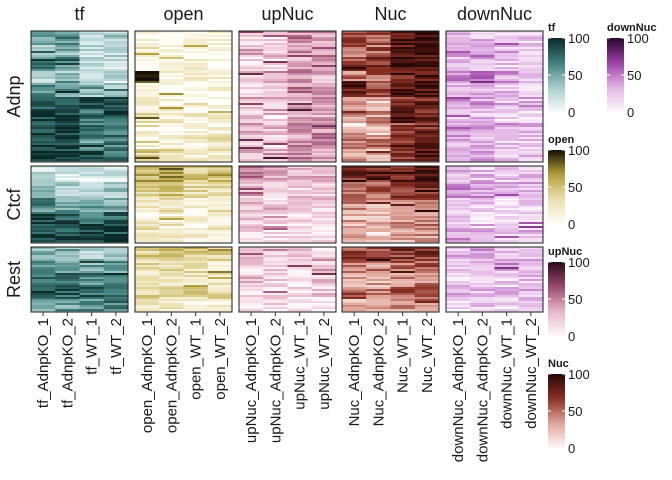 This screenshot has width=672, height=480. I want to click on legend-tick-label: 0, so click(571, 224).